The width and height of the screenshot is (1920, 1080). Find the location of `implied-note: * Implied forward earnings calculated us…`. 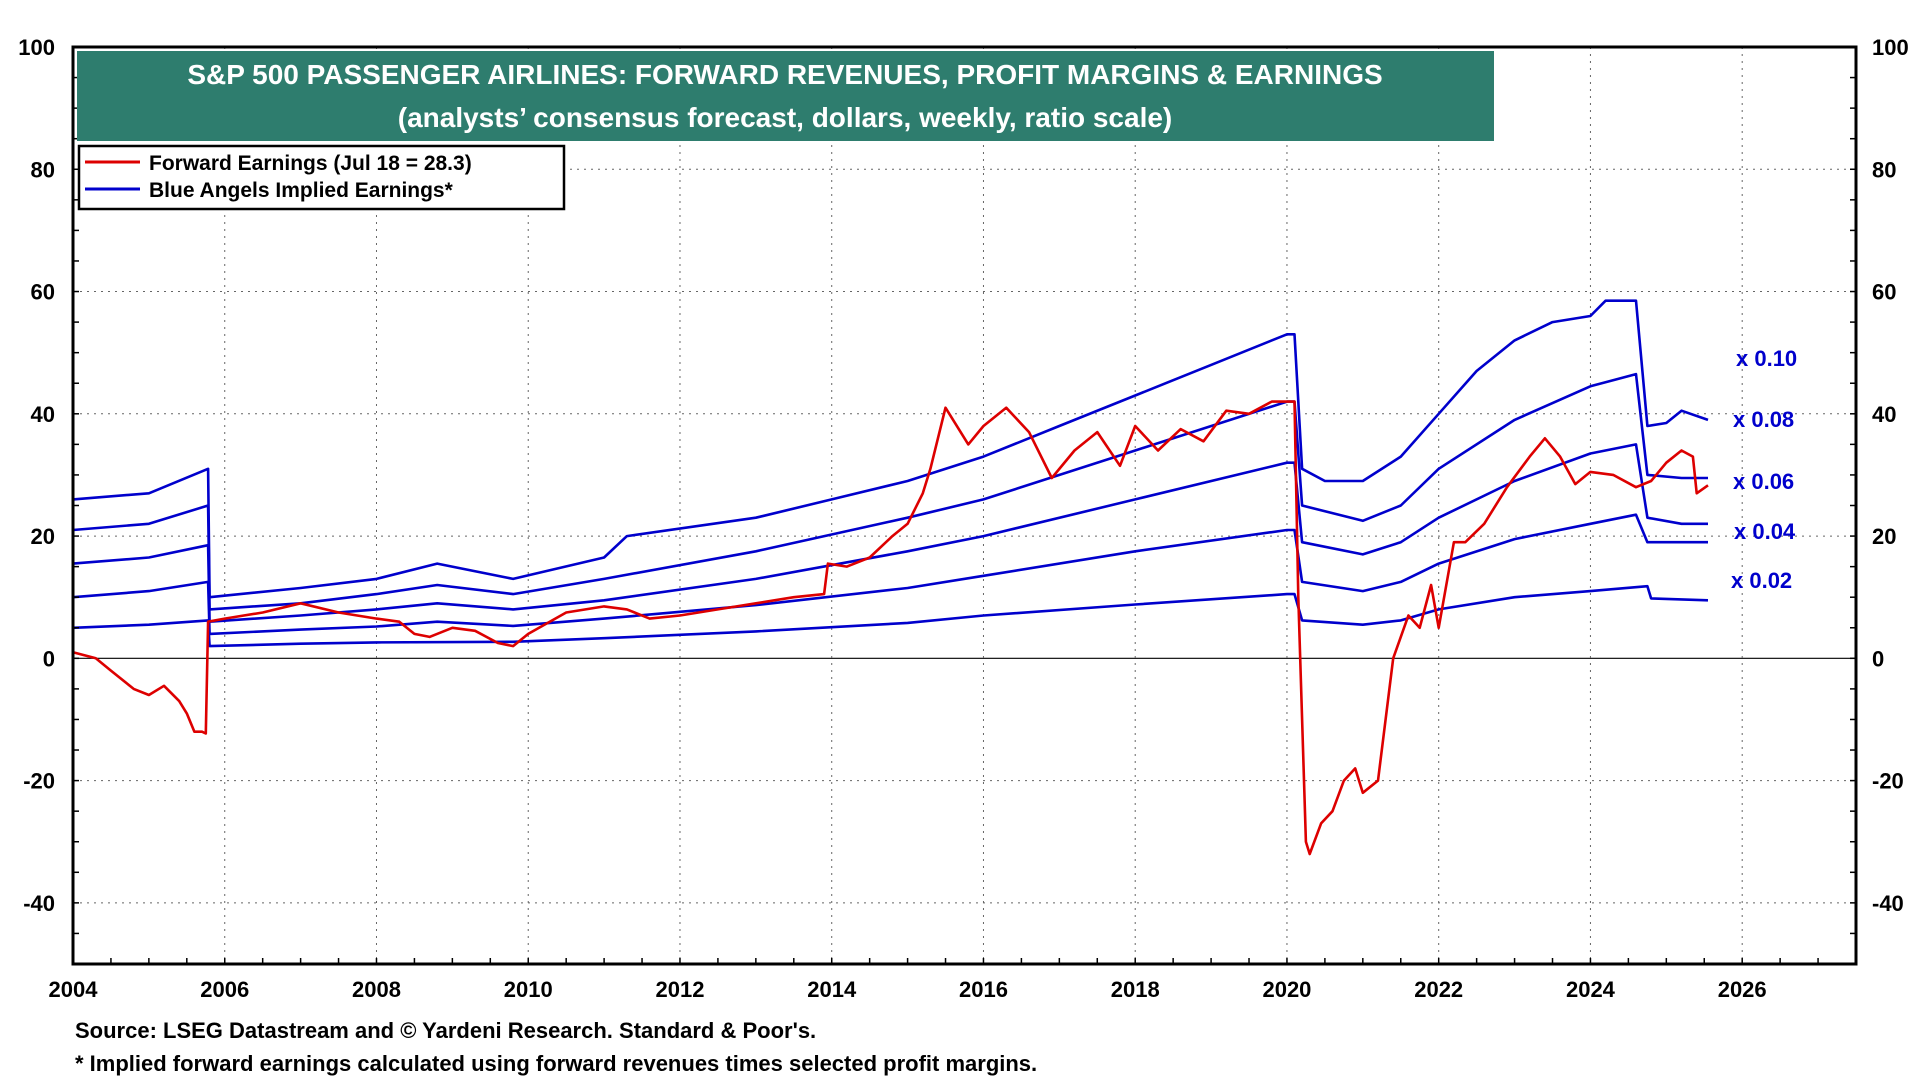

implied-note: * Implied forward earnings calculated us… is located at coordinates (556, 1063).